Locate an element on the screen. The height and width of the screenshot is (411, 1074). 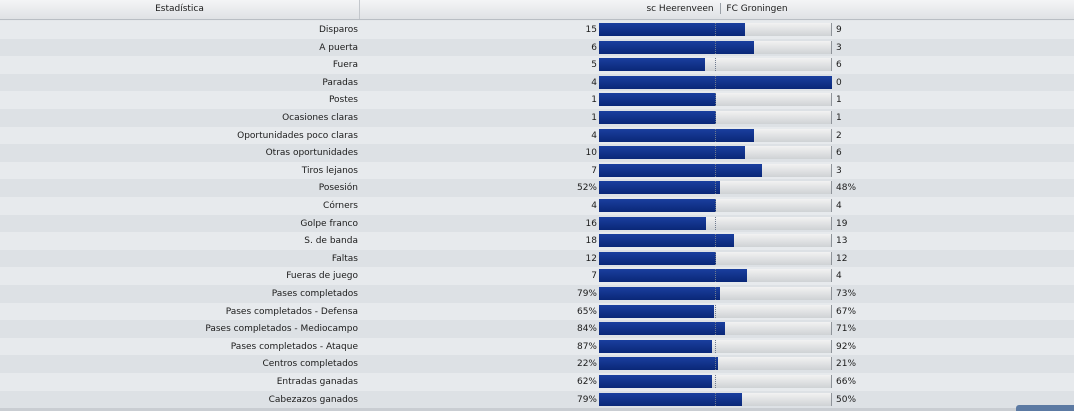
home-value: 15 is located at coordinates (591, 30).